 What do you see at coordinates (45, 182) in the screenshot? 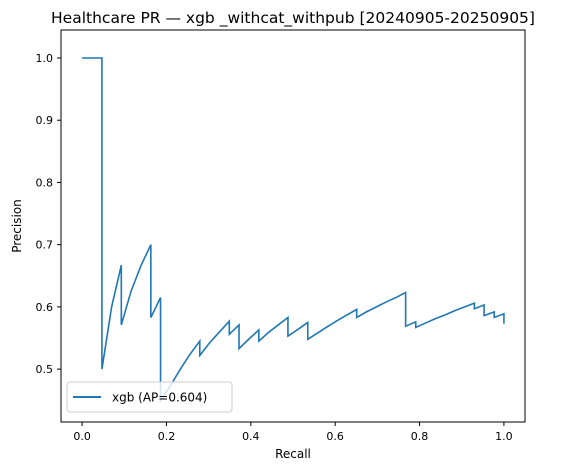
I see `y-tick-label: 0.8` at bounding box center [45, 182].